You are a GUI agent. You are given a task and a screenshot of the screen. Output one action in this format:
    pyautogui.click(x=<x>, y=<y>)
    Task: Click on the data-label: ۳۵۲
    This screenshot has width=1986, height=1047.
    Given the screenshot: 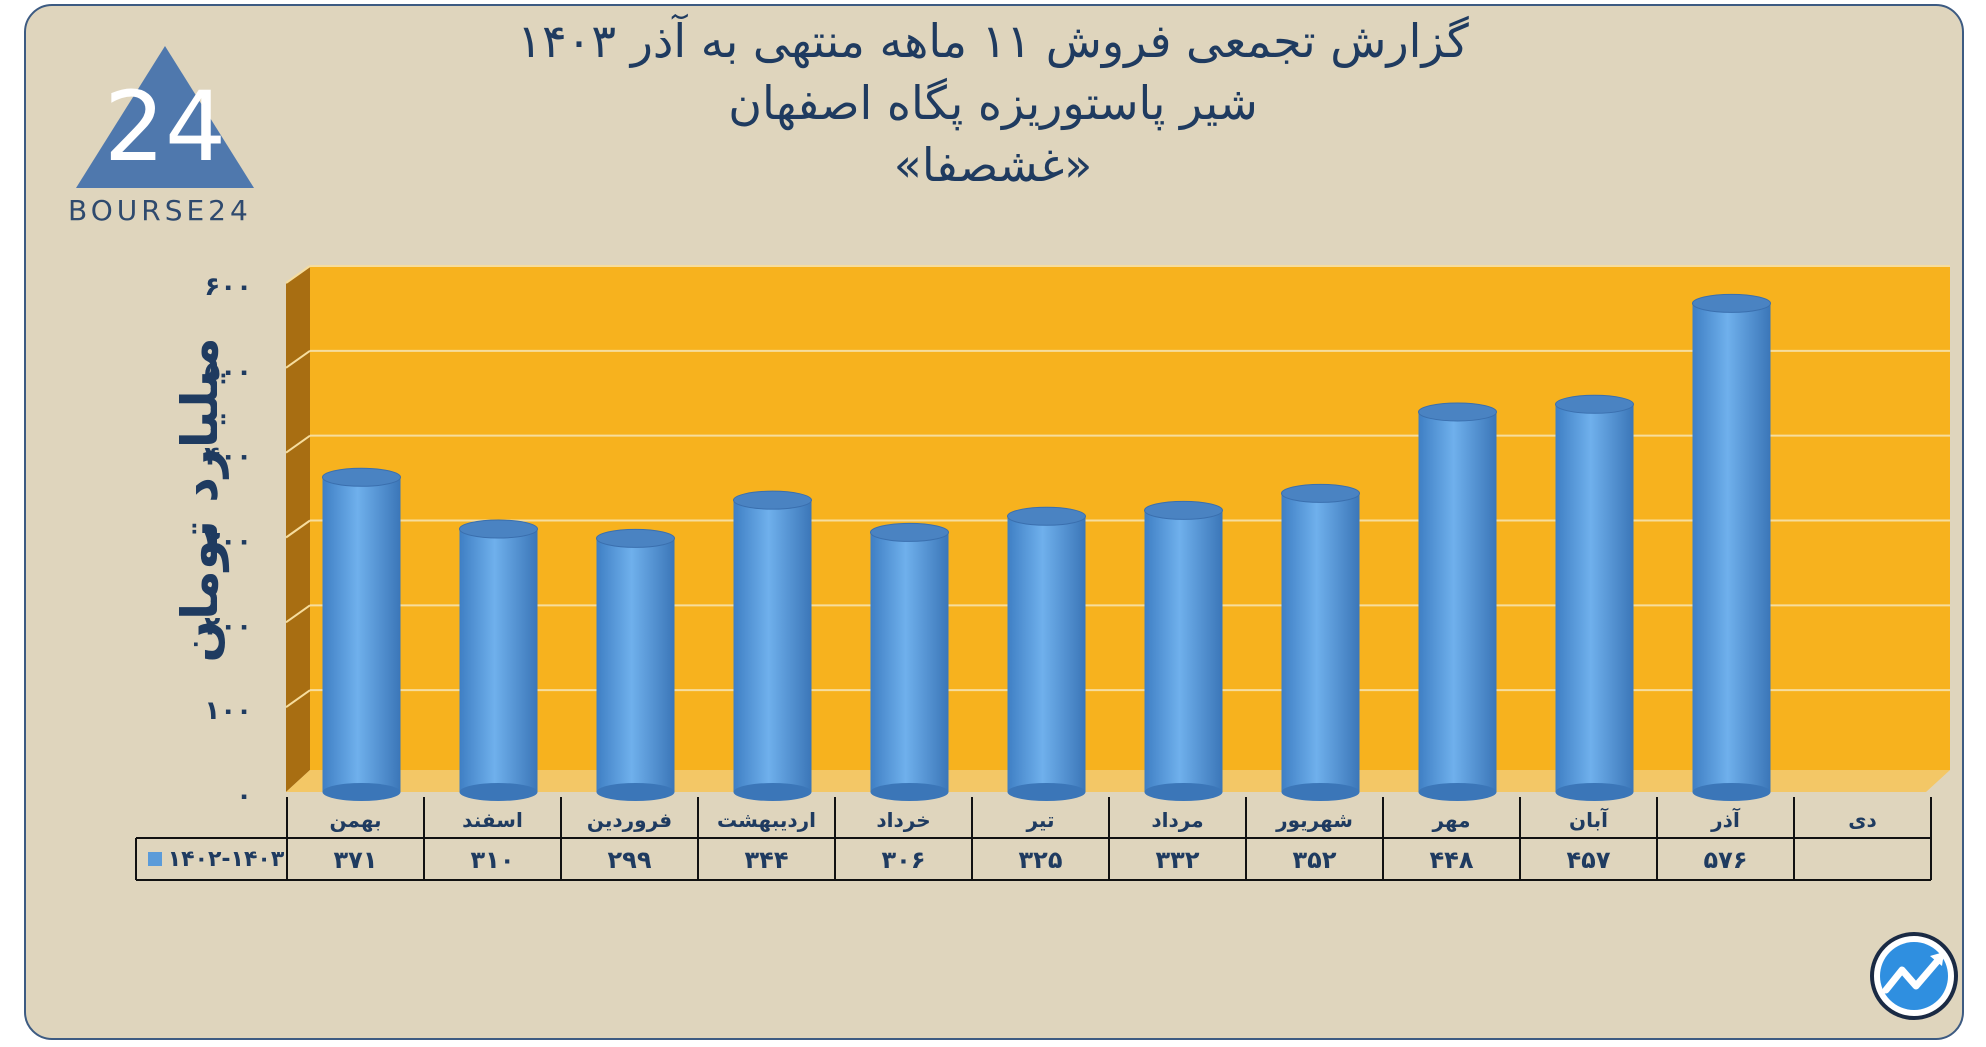 What is the action you would take?
    pyautogui.click(x=1315, y=860)
    